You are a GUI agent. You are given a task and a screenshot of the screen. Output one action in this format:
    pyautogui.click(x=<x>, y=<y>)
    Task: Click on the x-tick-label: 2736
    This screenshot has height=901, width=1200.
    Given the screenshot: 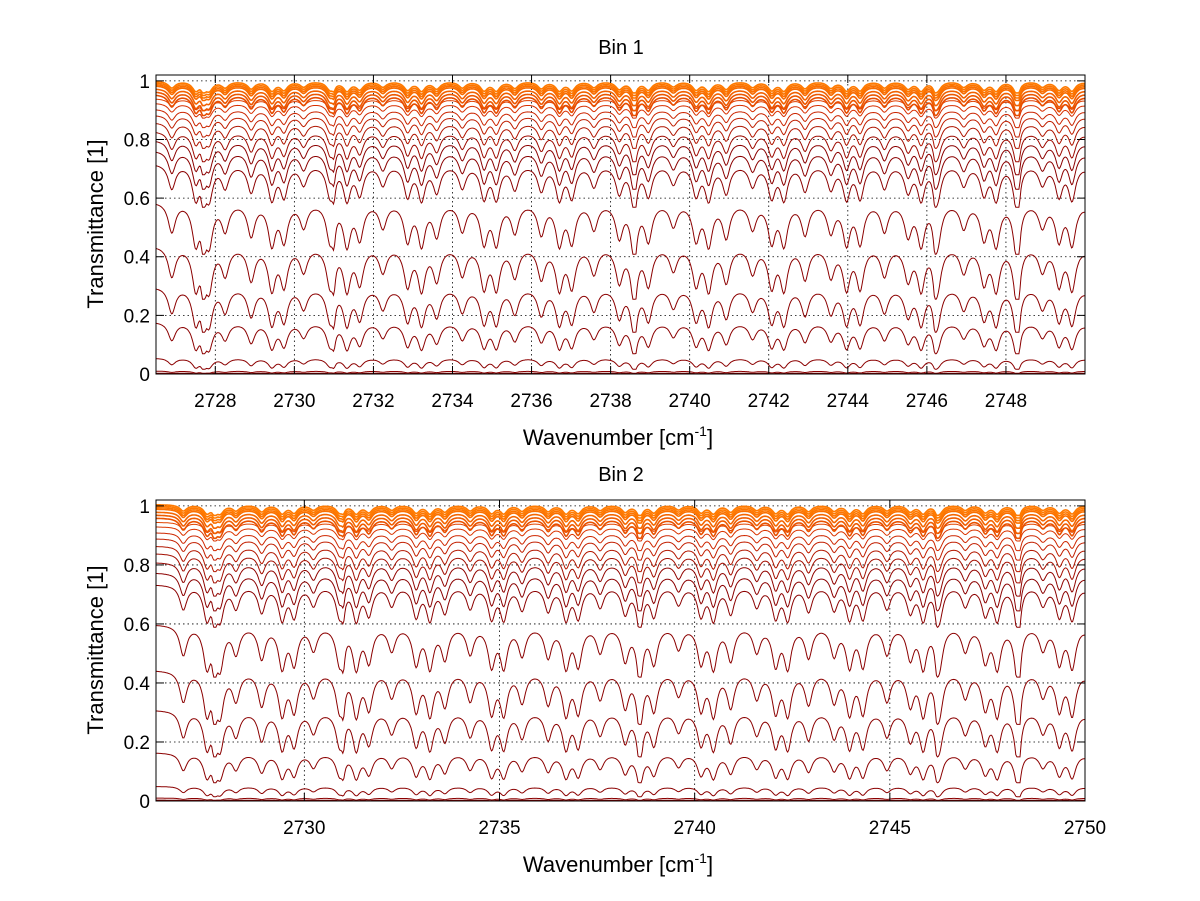 What is the action you would take?
    pyautogui.click(x=531, y=401)
    